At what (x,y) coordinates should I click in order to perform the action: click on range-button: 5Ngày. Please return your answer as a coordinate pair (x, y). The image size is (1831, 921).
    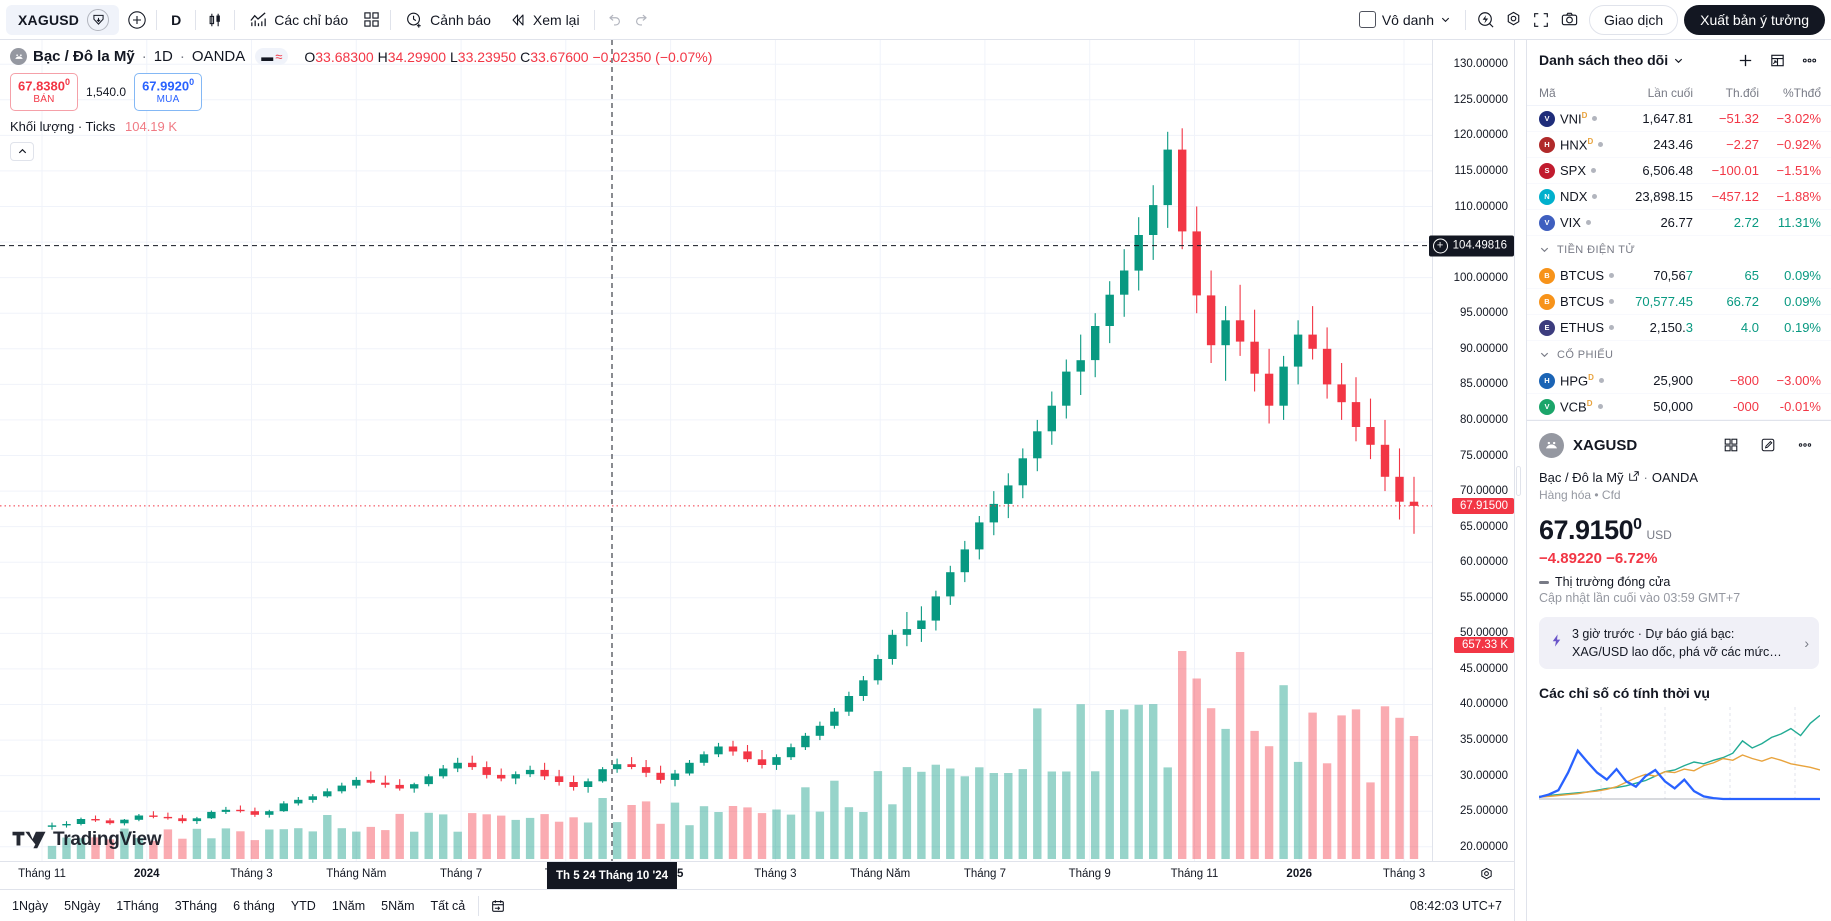
    Looking at the image, I should click on (82, 905).